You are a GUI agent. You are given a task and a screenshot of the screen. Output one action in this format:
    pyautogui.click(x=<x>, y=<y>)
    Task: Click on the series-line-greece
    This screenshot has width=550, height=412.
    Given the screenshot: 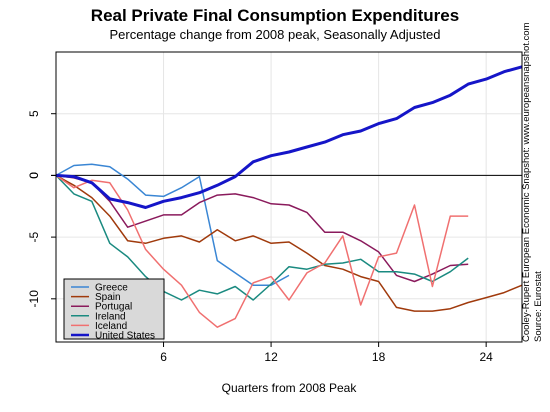 What is the action you would take?
    pyautogui.click(x=172, y=224)
    